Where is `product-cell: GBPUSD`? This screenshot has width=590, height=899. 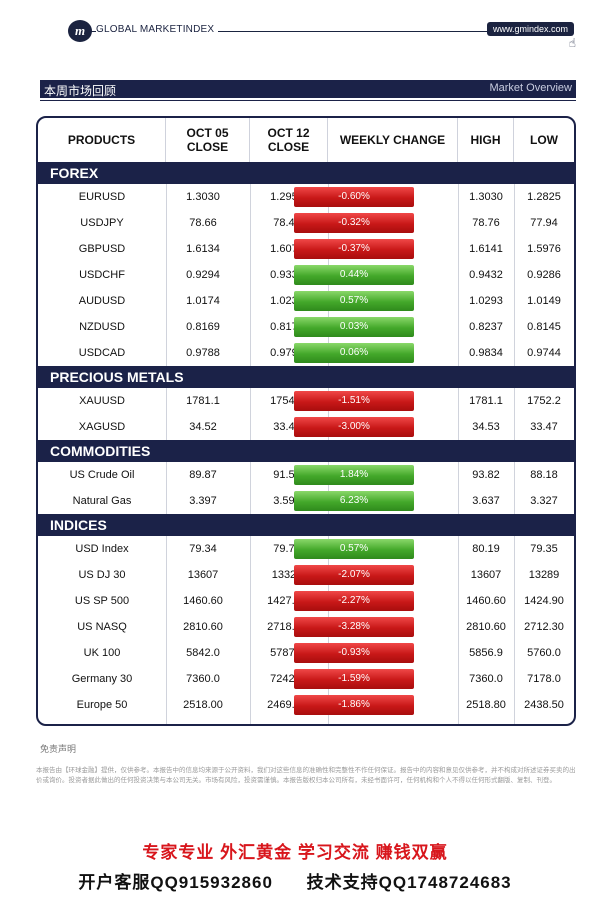
product-cell: GBPUSD is located at coordinates (102, 249).